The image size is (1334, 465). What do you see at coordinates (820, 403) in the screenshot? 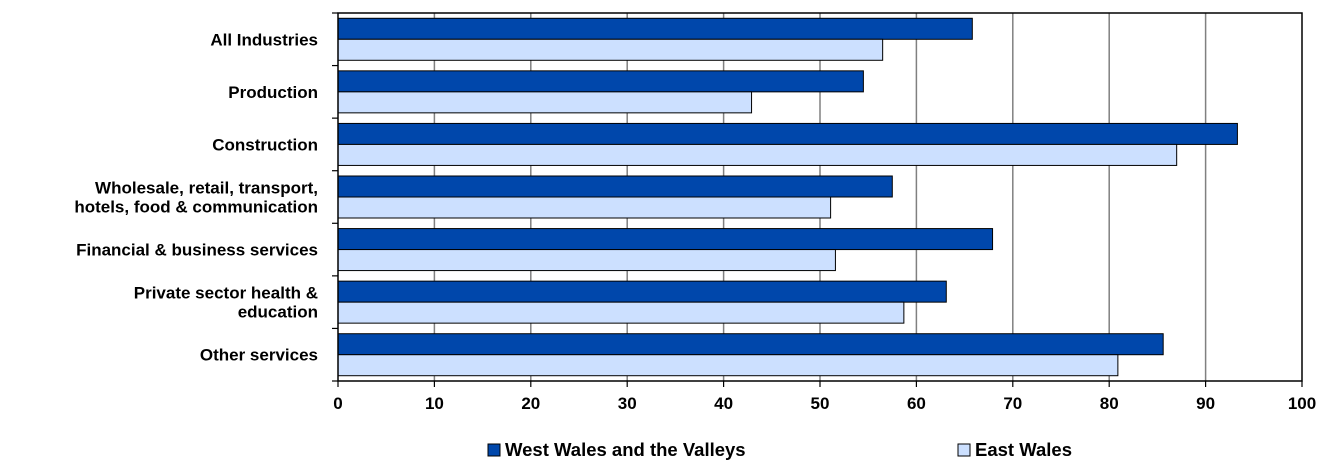
I see `x-tick-label: 50` at bounding box center [820, 403].